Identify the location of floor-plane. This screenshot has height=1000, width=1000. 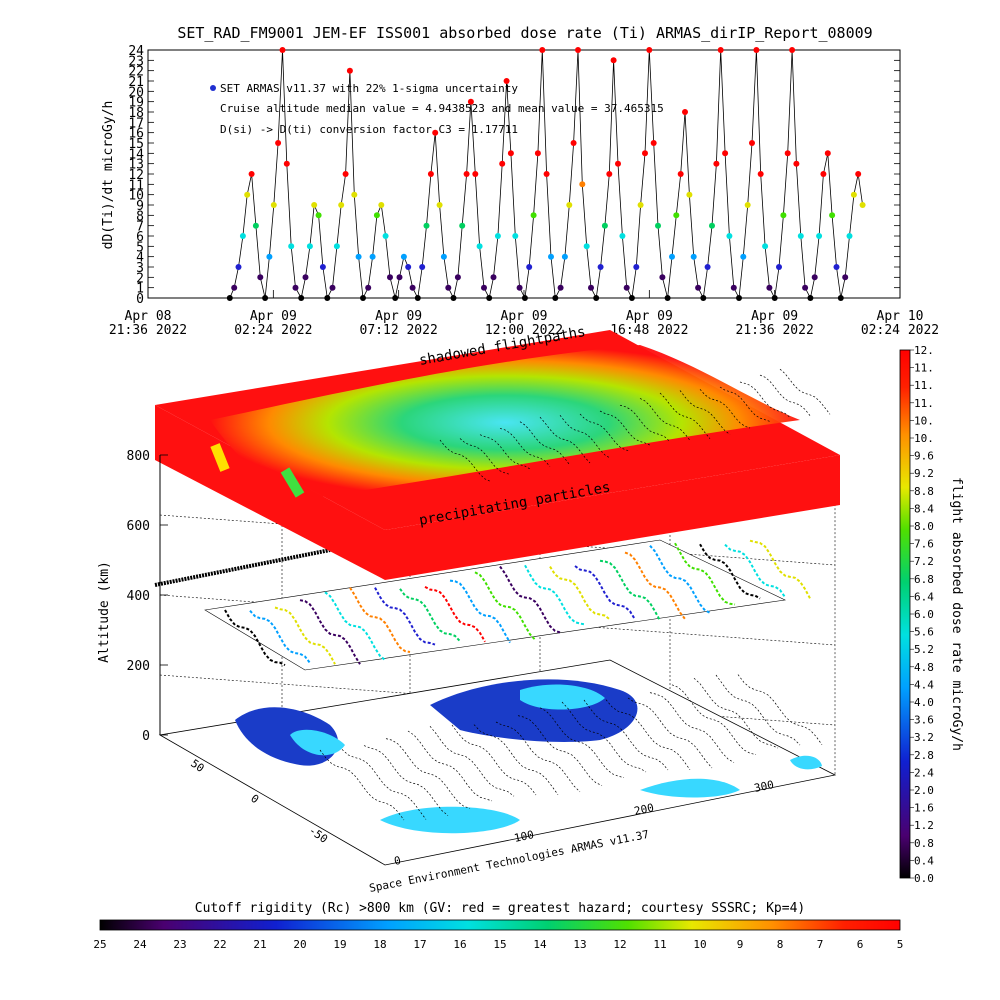
(497, 762).